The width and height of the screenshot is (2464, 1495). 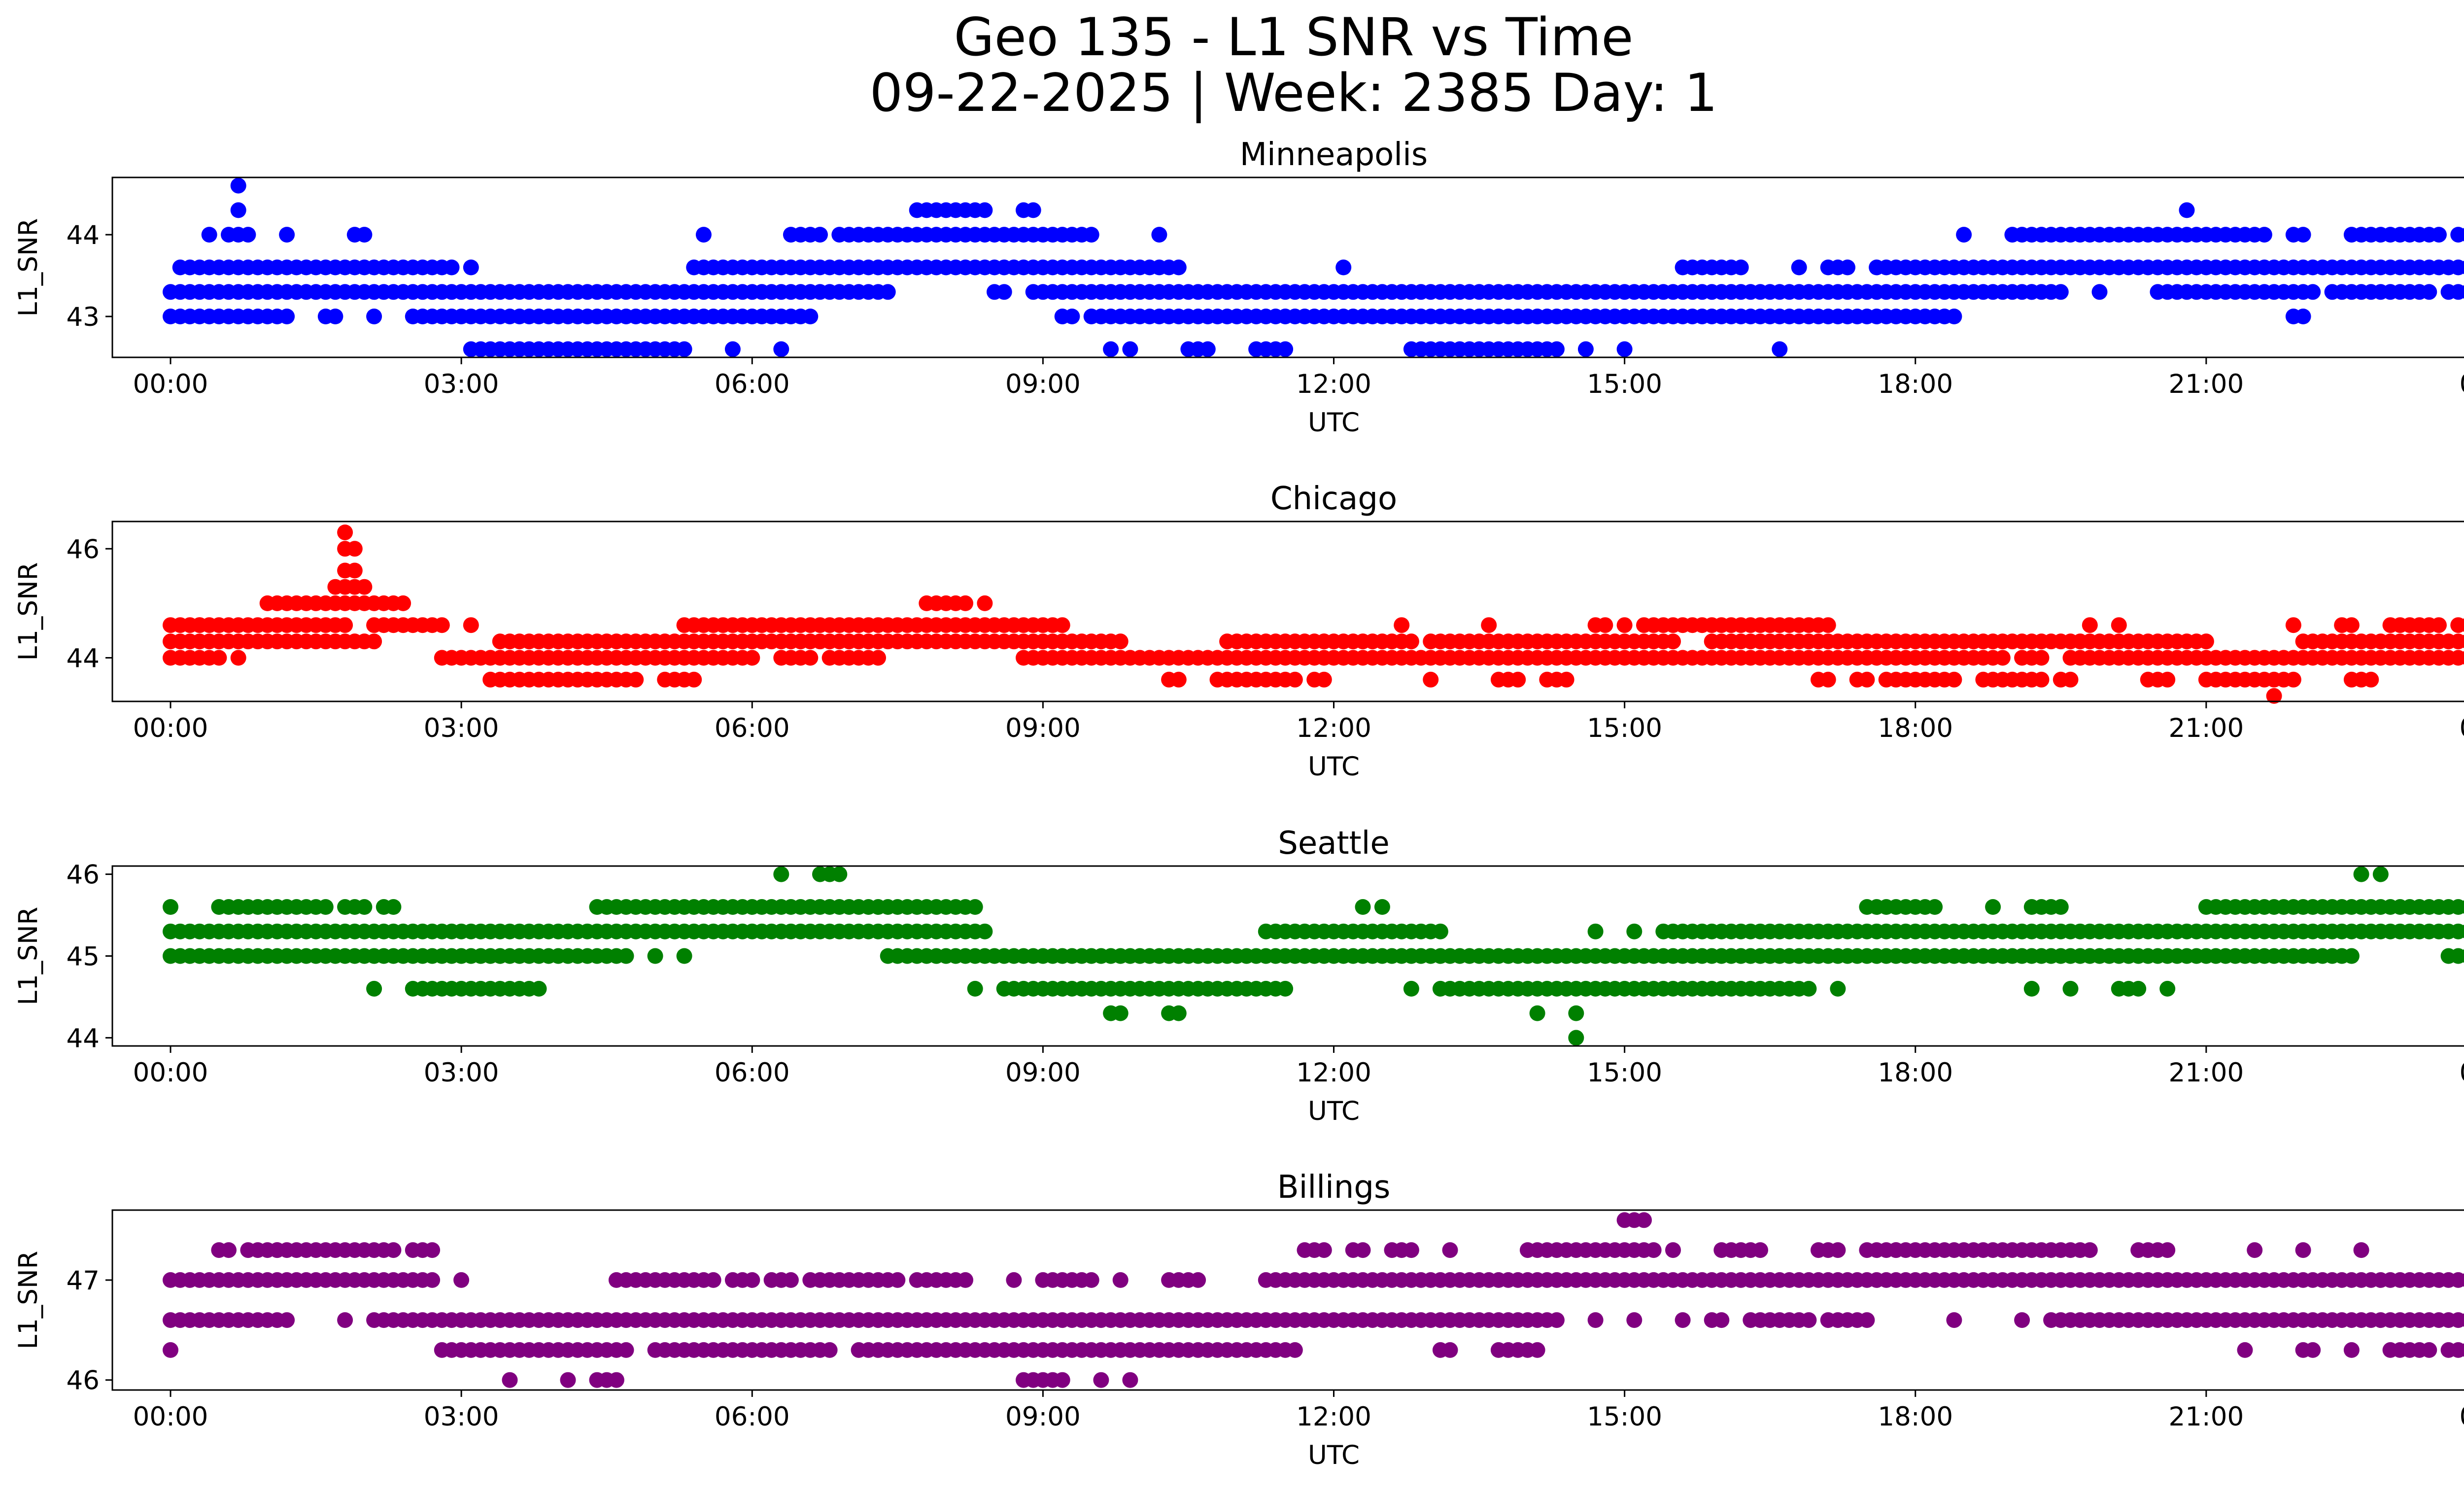 What do you see at coordinates (83, 1281) in the screenshot?
I see `y-tick-label: 47` at bounding box center [83, 1281].